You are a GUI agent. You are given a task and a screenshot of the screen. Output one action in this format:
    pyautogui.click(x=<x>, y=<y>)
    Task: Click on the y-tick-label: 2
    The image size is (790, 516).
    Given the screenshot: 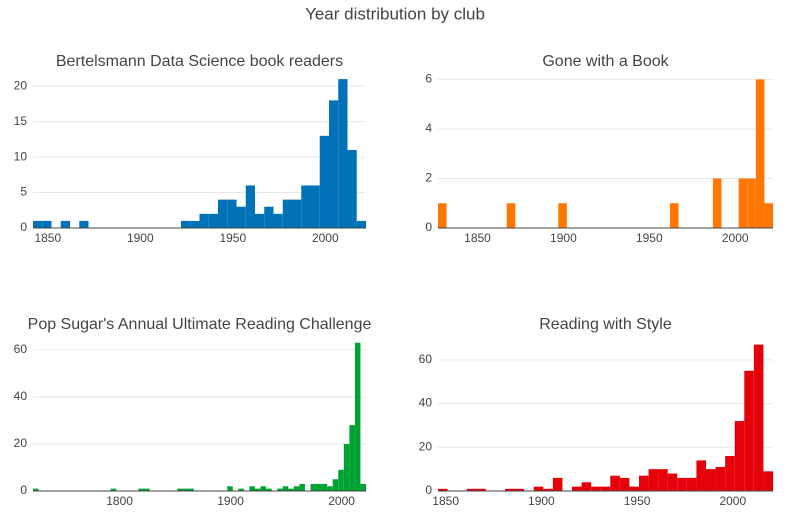 What is the action you would take?
    pyautogui.click(x=428, y=178)
    